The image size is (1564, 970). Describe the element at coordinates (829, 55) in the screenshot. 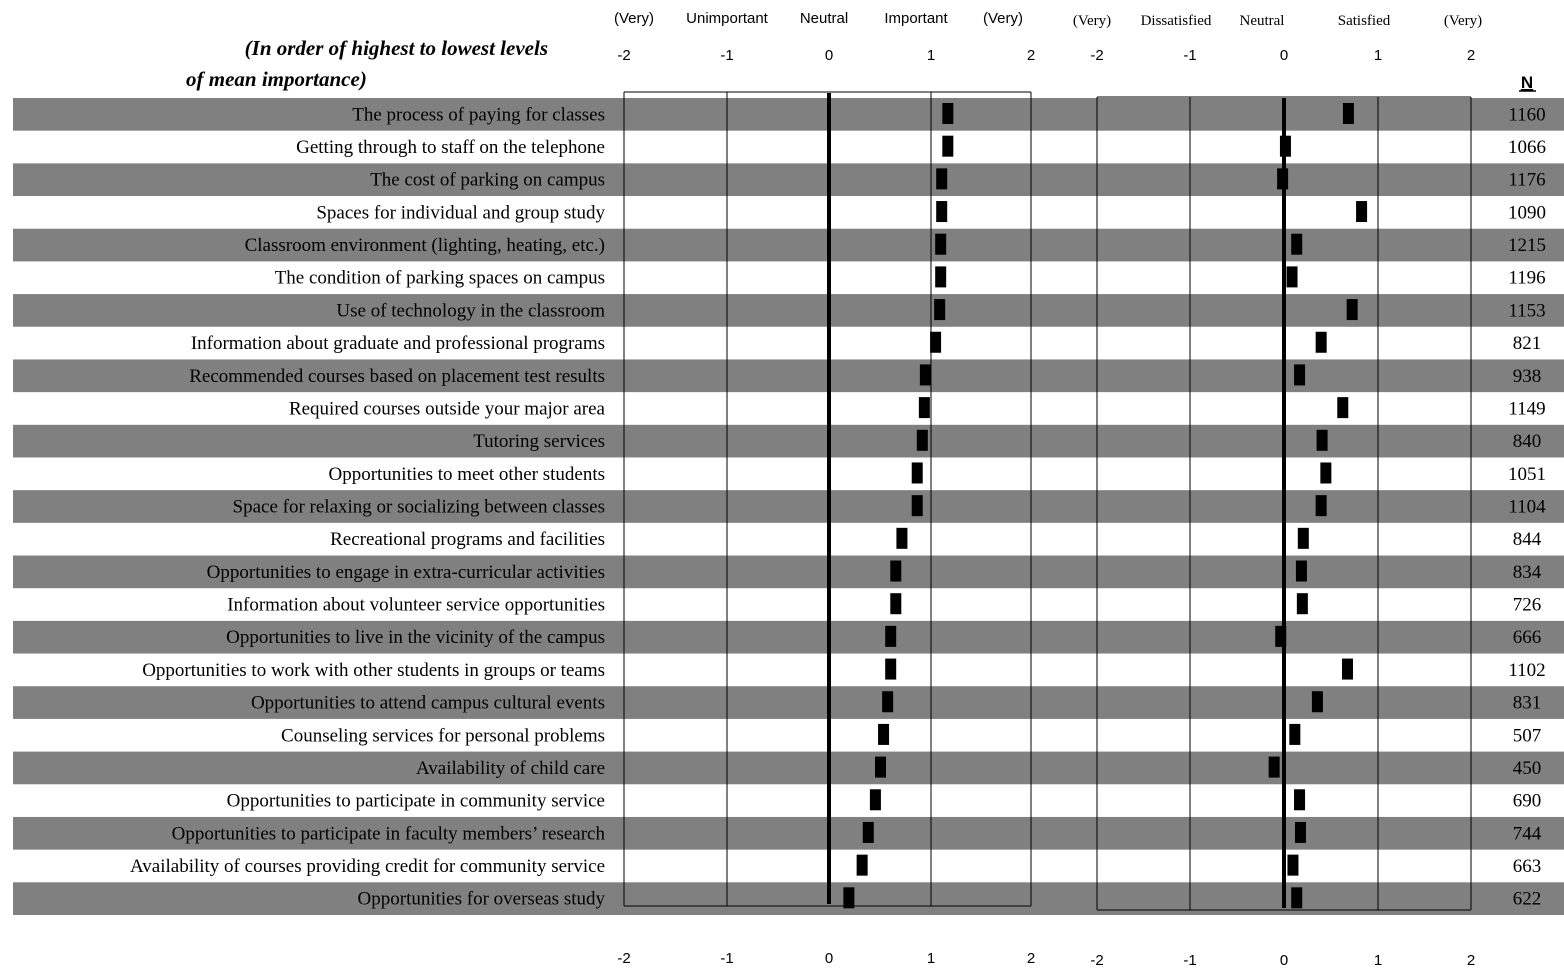

I see `imp-top-tick-label: 0` at that location.